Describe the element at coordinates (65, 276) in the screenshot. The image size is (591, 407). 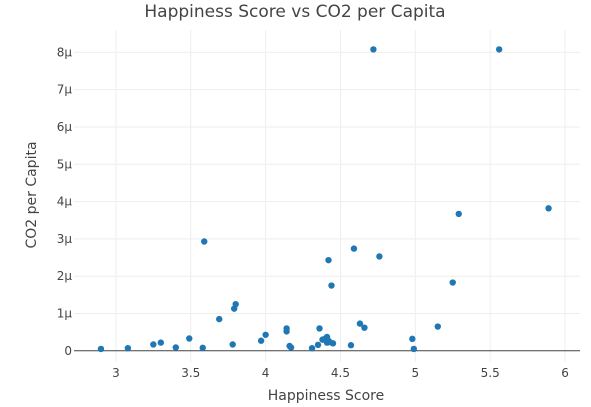
I see `y-tick-label: 2μ` at that location.